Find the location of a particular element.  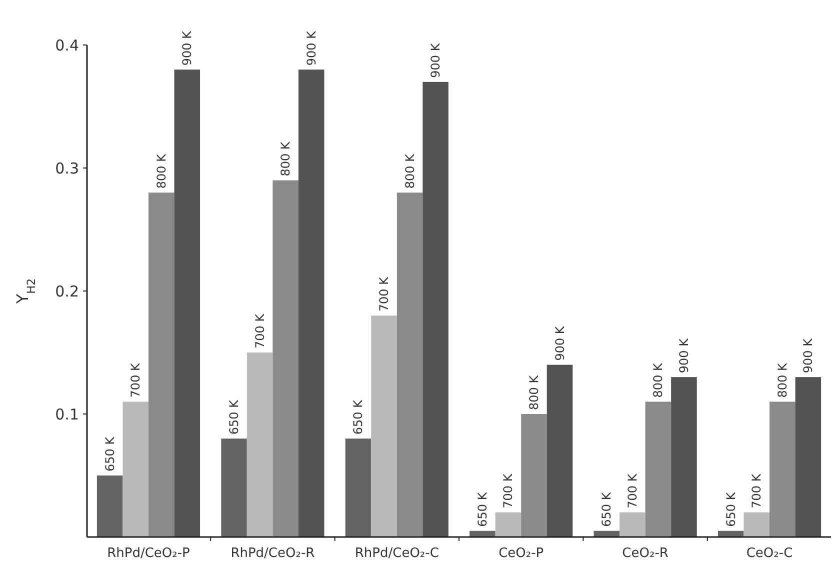

x-tick-label: RhPd/CeO₂-P is located at coordinates (148, 553).